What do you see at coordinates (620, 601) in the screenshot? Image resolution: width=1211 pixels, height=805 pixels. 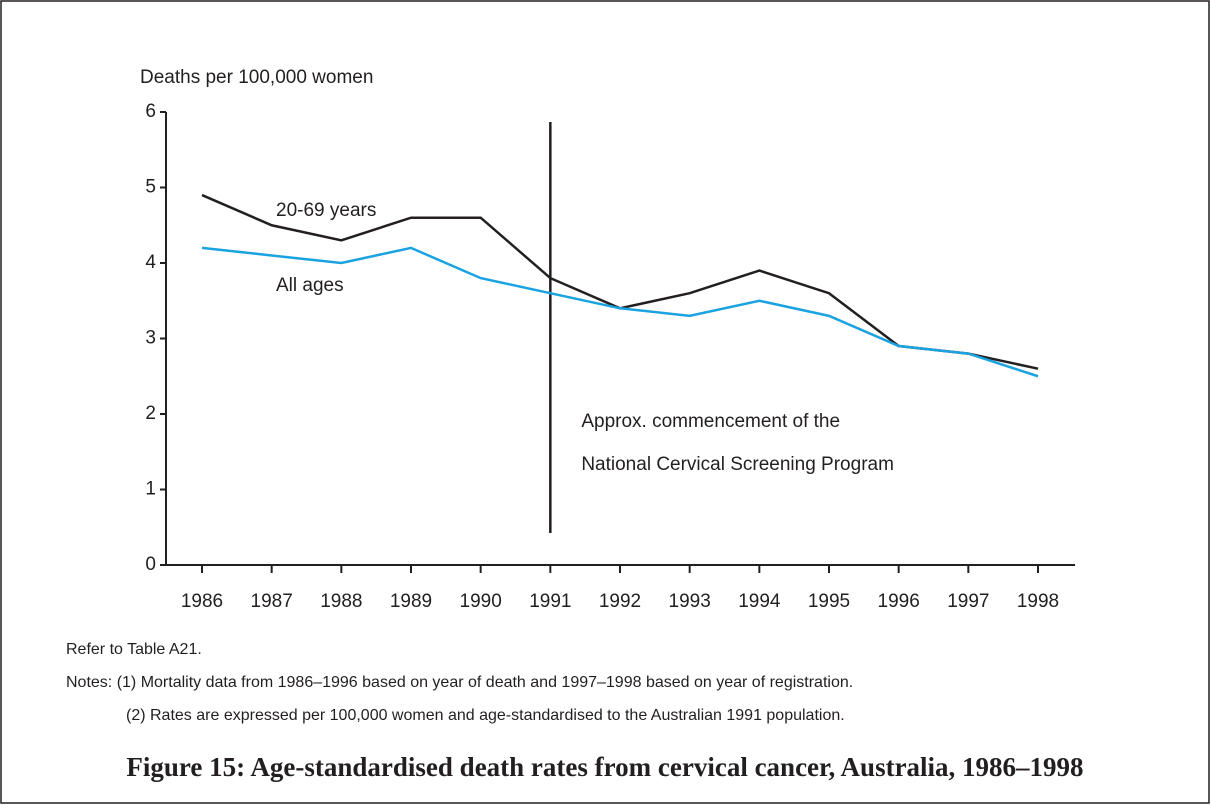 I see `x-tick-label: 1992` at bounding box center [620, 601].